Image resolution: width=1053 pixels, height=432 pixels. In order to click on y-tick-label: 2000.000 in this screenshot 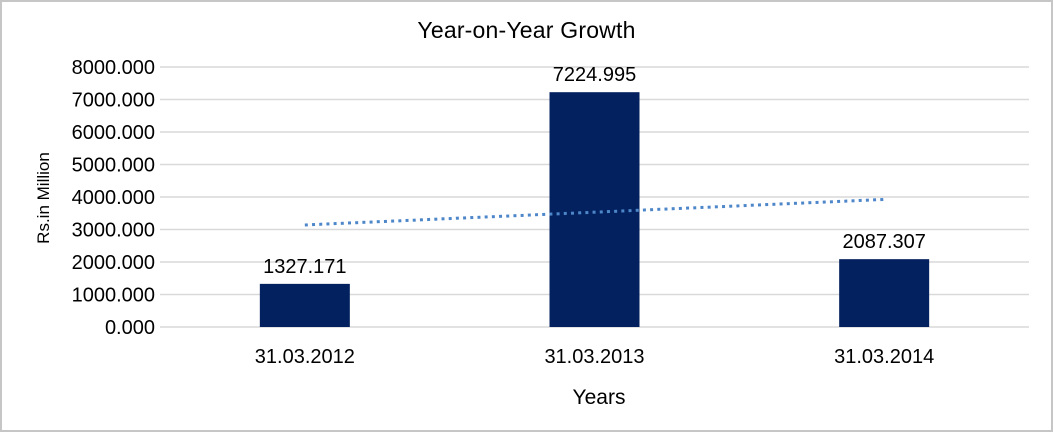, I will do `click(113, 263)`.